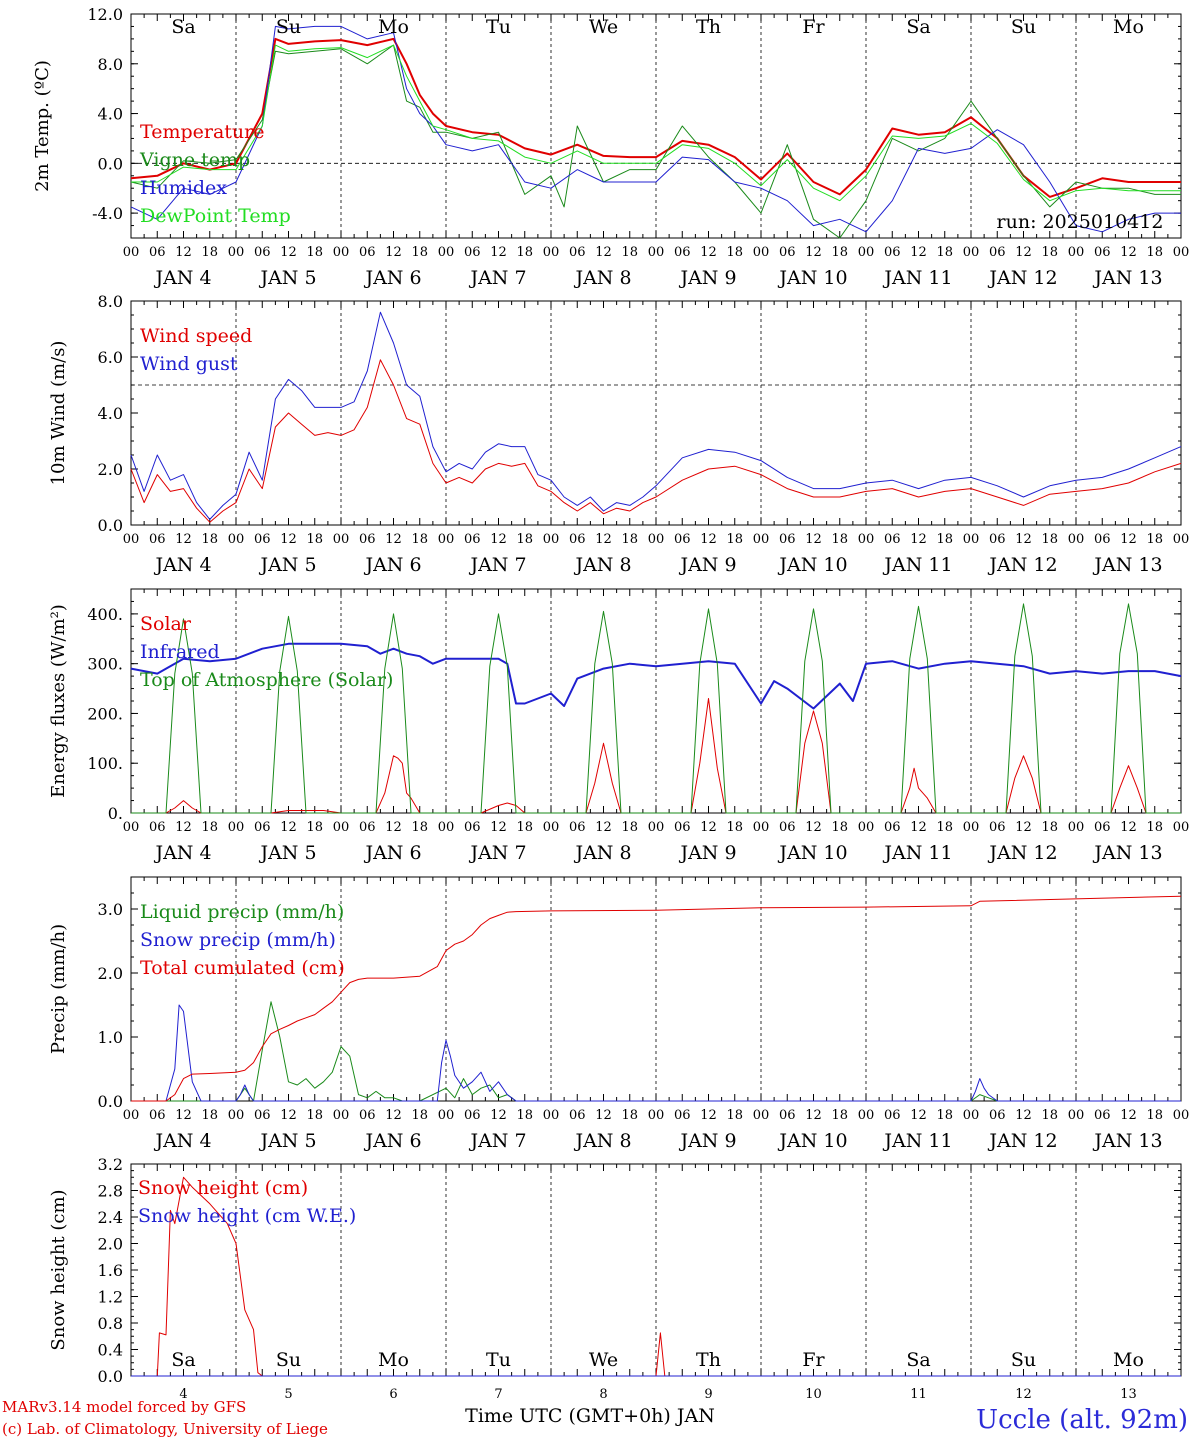 The width and height of the screenshot is (1194, 1440). What do you see at coordinates (1127, 565) in the screenshot?
I see `date-label: JAN 13` at bounding box center [1127, 565].